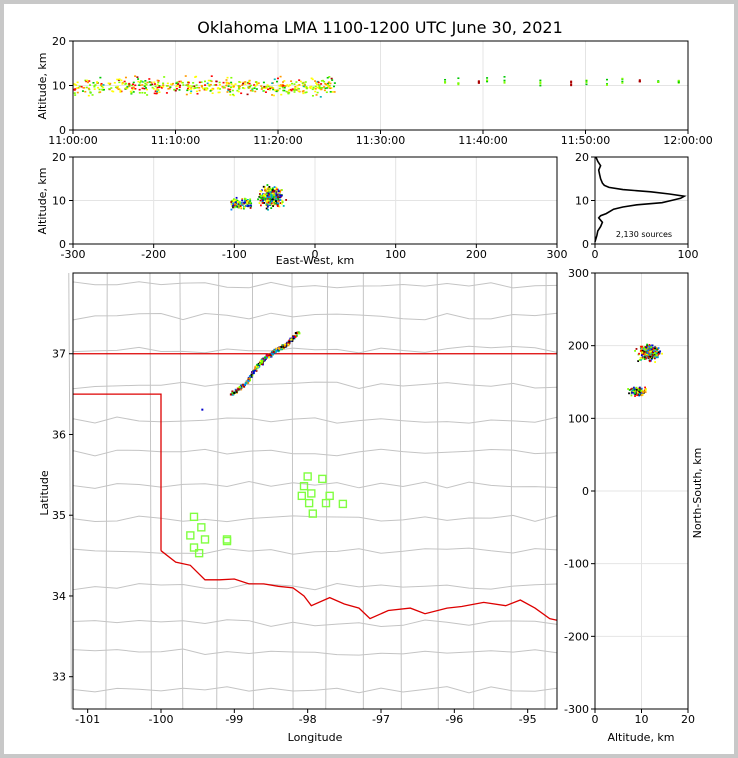 The width and height of the screenshot is (738, 758). Describe the element at coordinates (312, 513) in the screenshot. I see `lma-station-marker` at that location.